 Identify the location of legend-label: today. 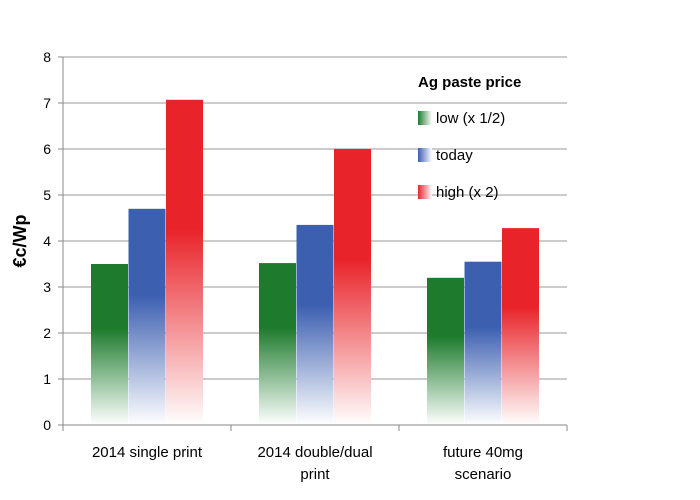
(454, 155).